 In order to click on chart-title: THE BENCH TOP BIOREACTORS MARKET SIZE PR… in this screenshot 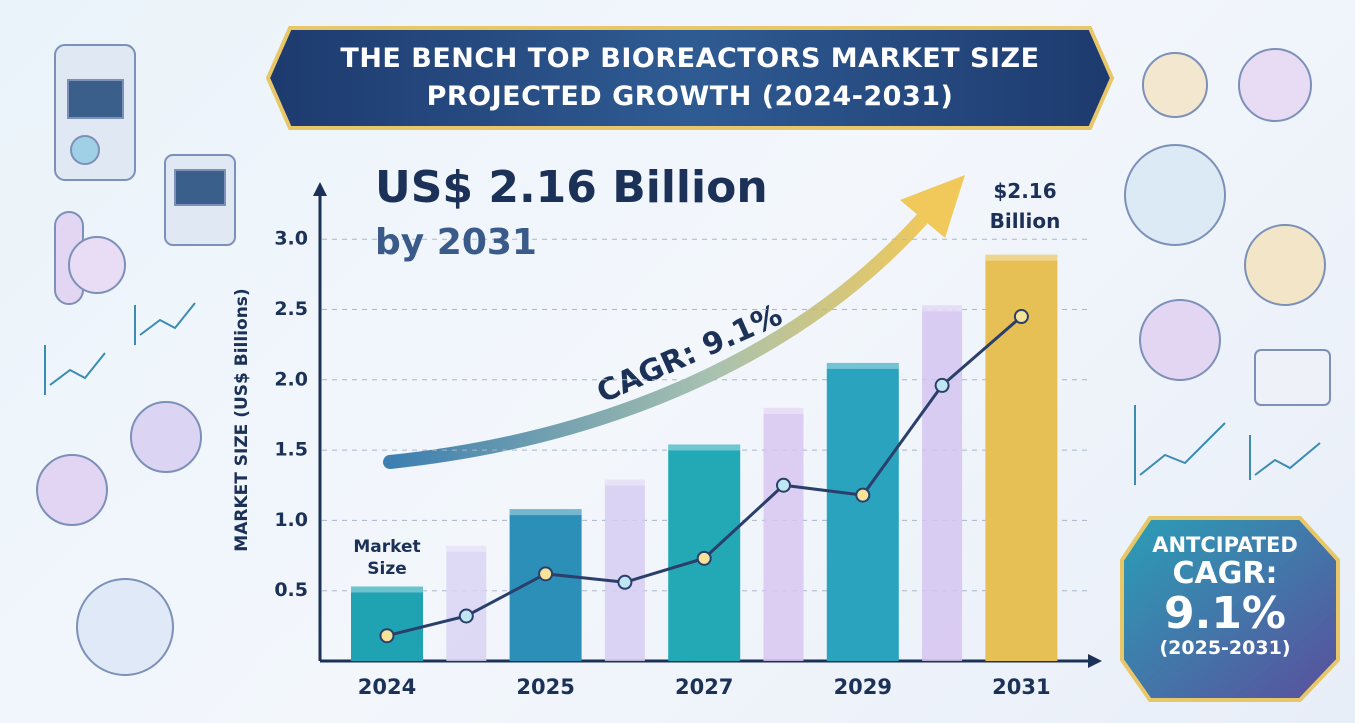, I will do `click(690, 77)`.